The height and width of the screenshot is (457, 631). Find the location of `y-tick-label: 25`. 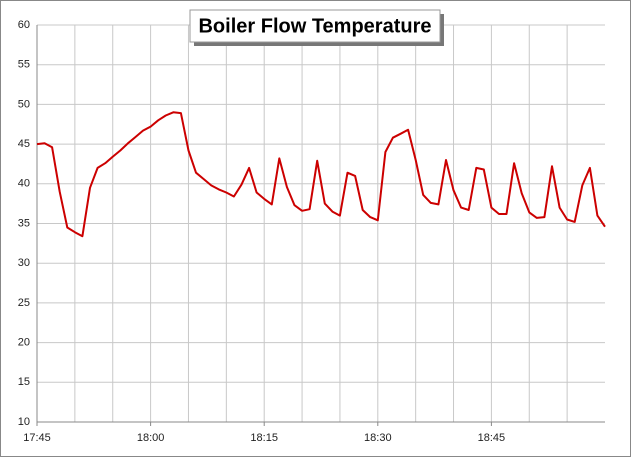

y-tick-label: 25 is located at coordinates (24, 303).